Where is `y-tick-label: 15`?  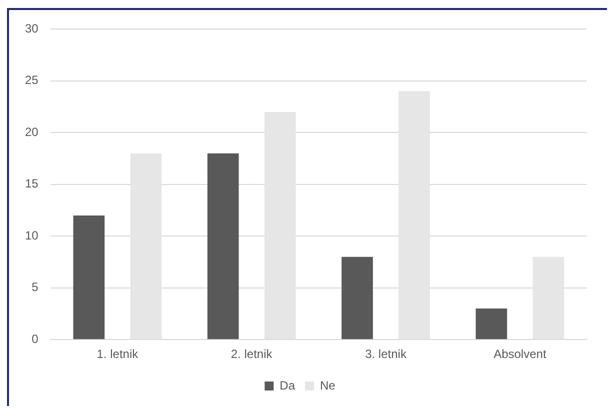
y-tick-label: 15 is located at coordinates (31, 183).